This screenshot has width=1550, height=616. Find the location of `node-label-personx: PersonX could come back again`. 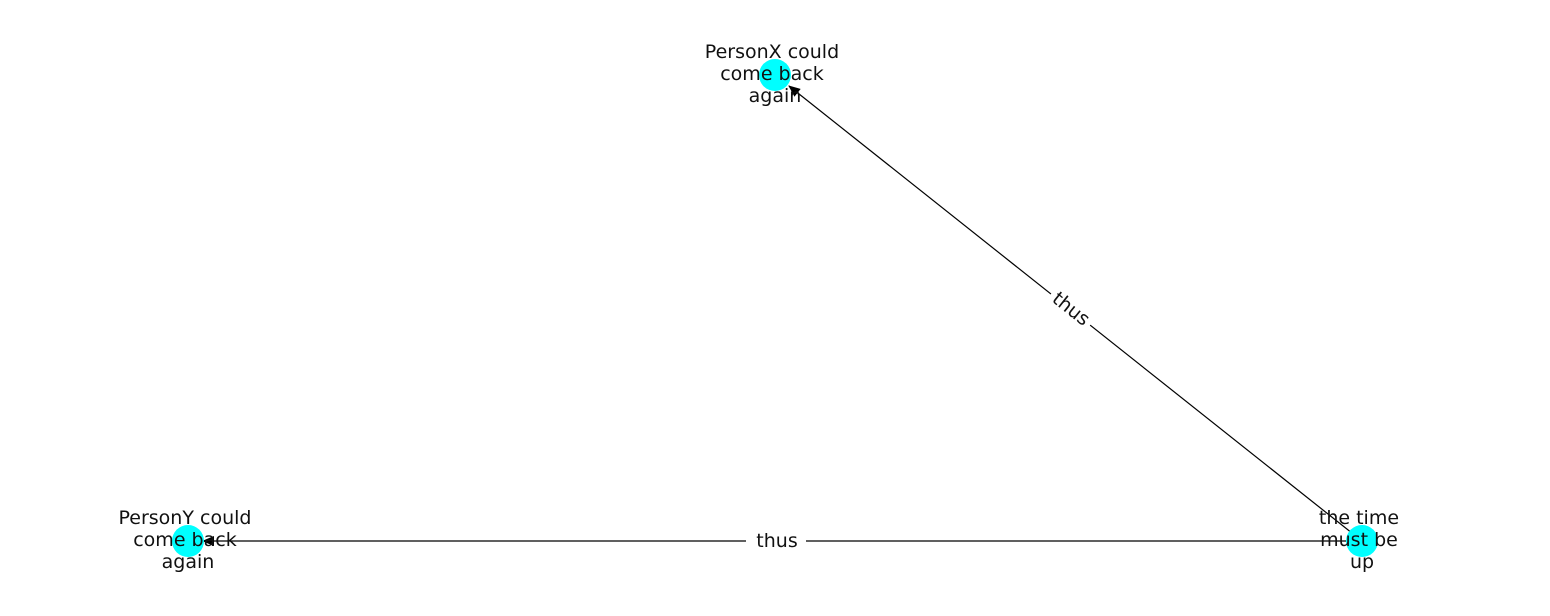

node-label-personx: PersonX could come back again is located at coordinates (775, 74).